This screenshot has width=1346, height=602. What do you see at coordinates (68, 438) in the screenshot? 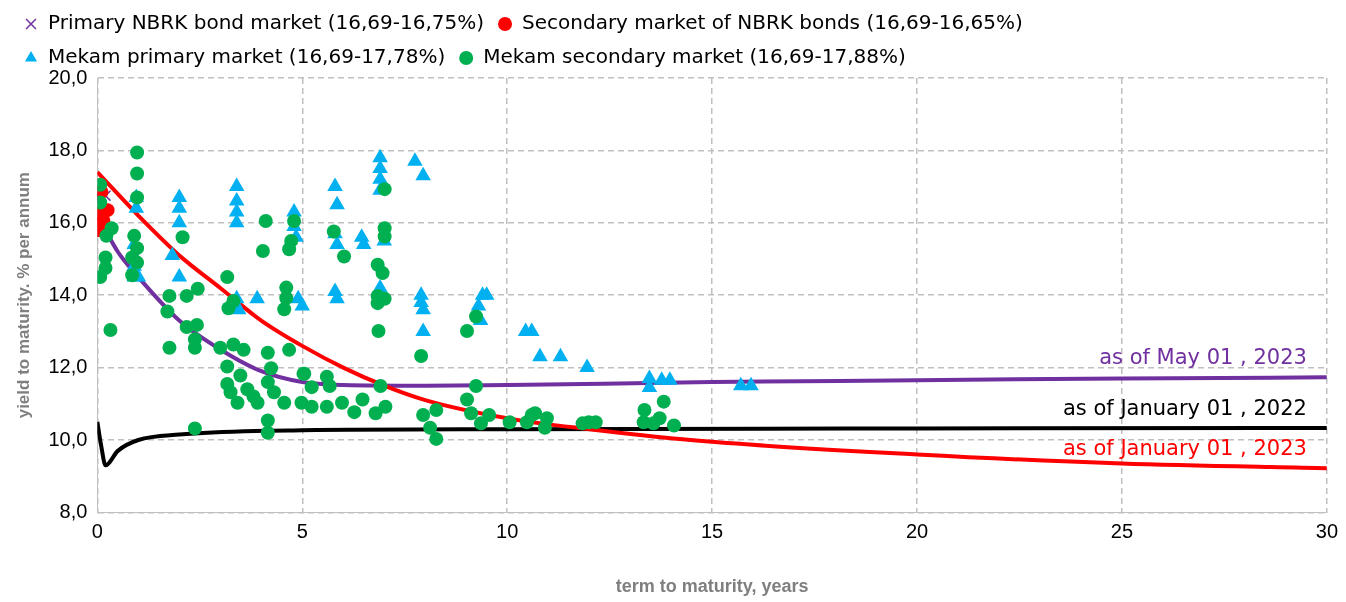
I see `y-tick-label: 10,0` at bounding box center [68, 438].